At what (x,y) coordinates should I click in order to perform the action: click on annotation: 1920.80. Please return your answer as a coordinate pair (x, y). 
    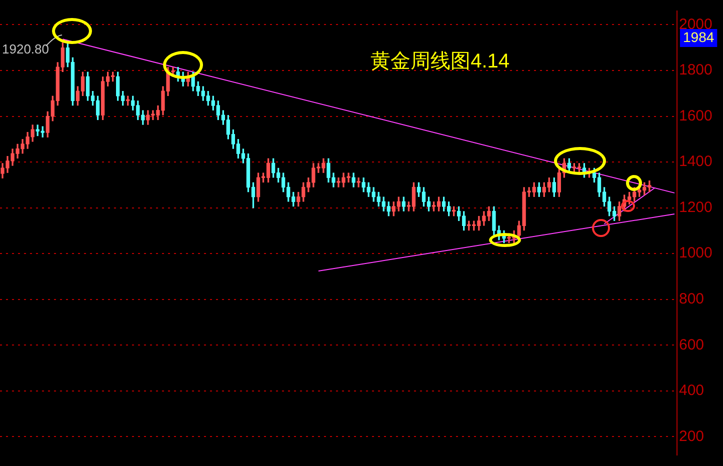
    Looking at the image, I should click on (25, 49).